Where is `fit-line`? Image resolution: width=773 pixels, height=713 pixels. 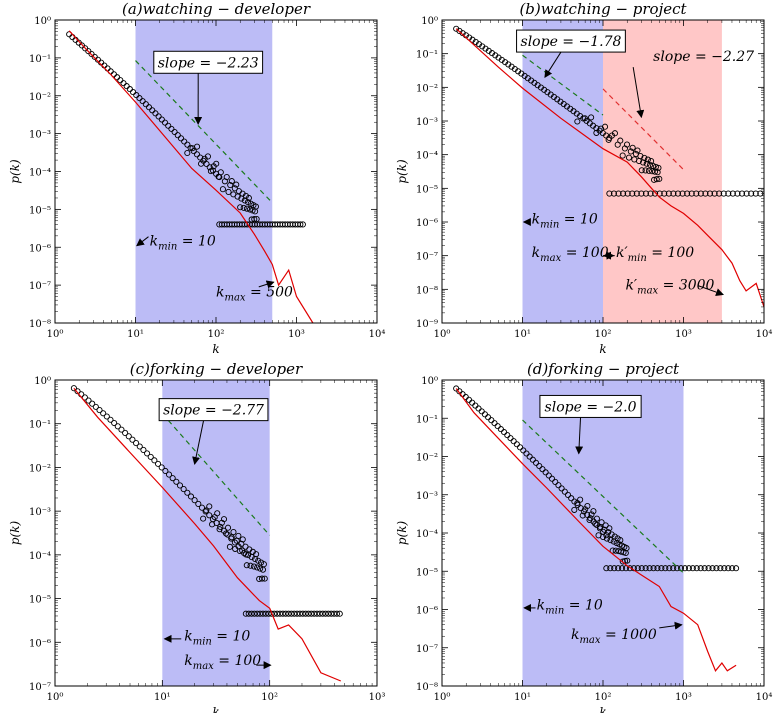 fit-line is located at coordinates (207, 534).